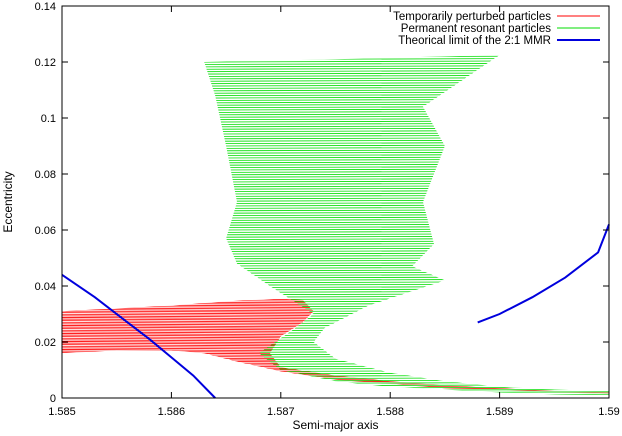 The width and height of the screenshot is (622, 436). What do you see at coordinates (335, 425) in the screenshot?
I see `x-axis-label: Semi-major axis` at bounding box center [335, 425].